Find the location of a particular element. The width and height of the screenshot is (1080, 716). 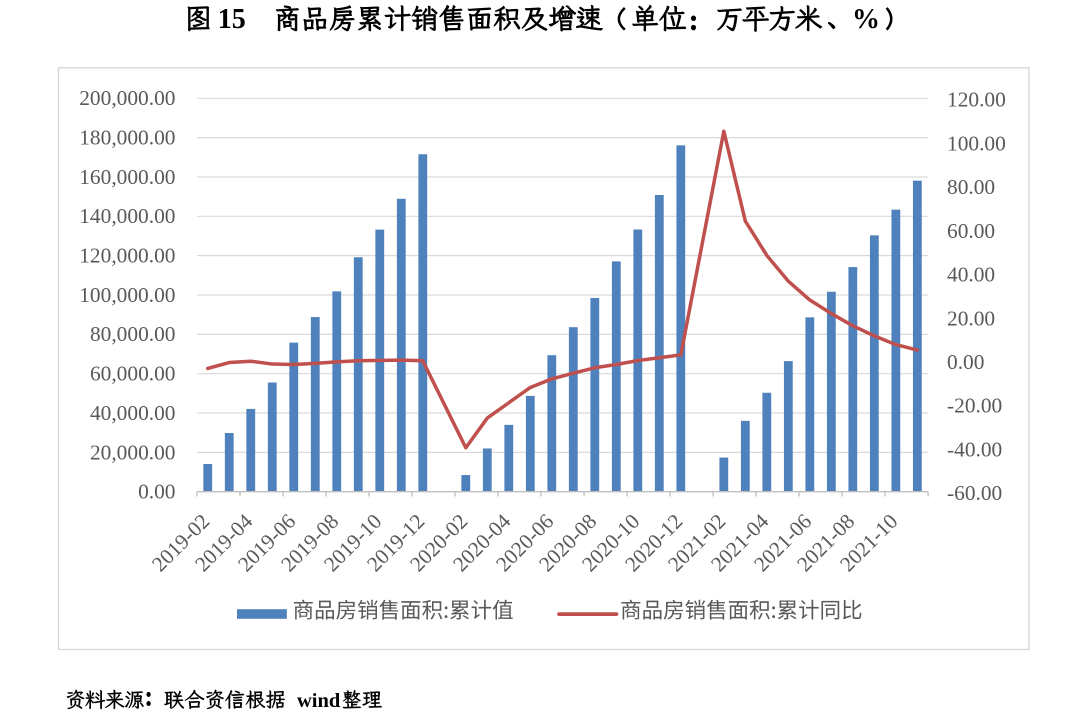

svg-text: 80.00 is located at coordinates (971, 187).